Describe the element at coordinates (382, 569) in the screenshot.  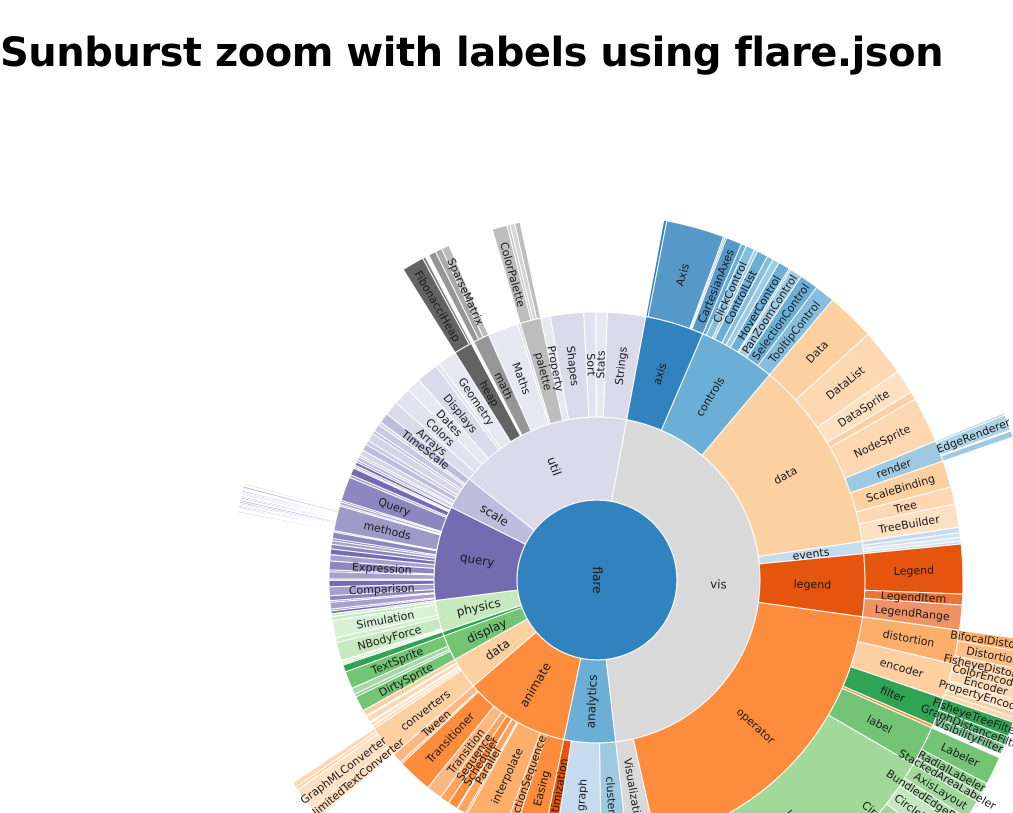
I see `label-expression: Expression` at that location.